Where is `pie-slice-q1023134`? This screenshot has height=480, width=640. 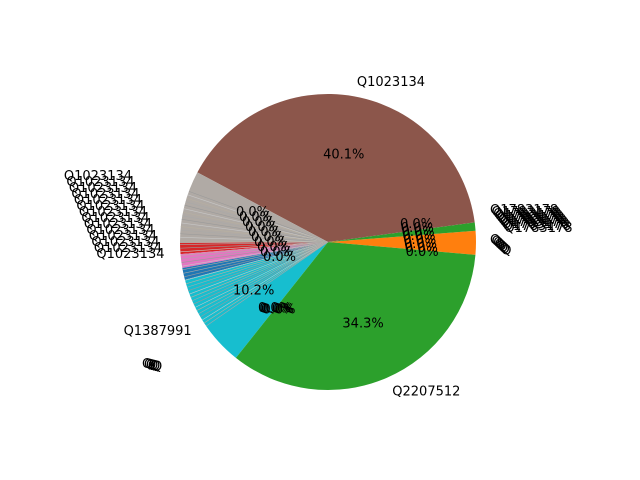
pie-slice-q1023134 is located at coordinates (336, 168).